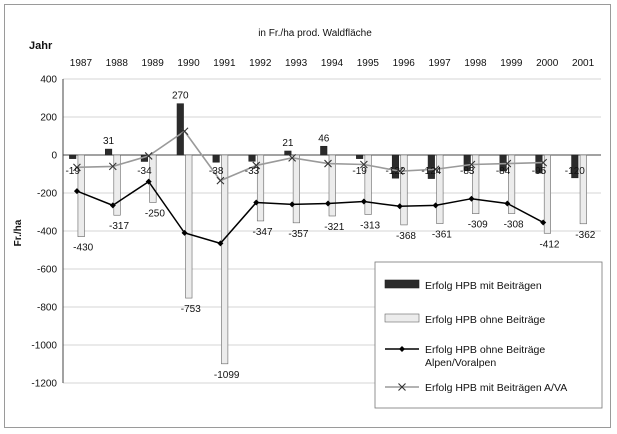 The image size is (617, 434). Describe the element at coordinates (117, 63) in the screenshot. I see `x-tick-label: 1988` at that location.